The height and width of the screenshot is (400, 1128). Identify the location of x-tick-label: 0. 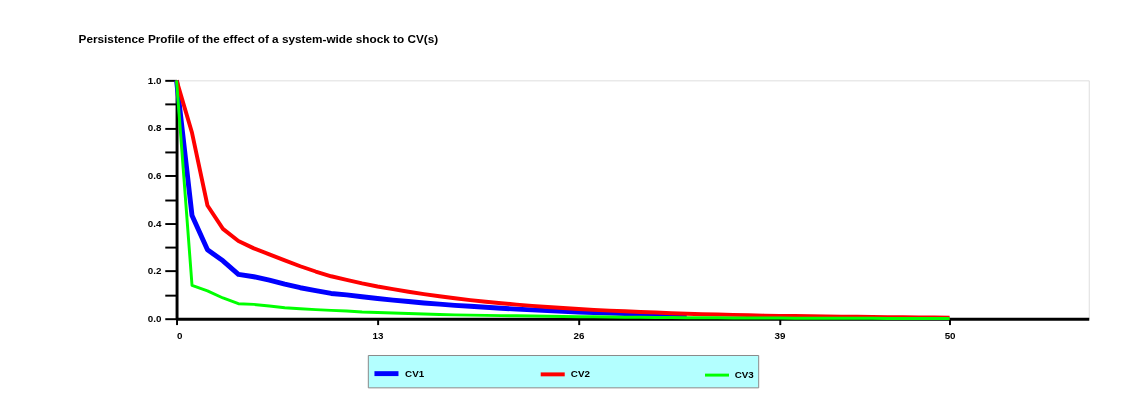
(180, 335).